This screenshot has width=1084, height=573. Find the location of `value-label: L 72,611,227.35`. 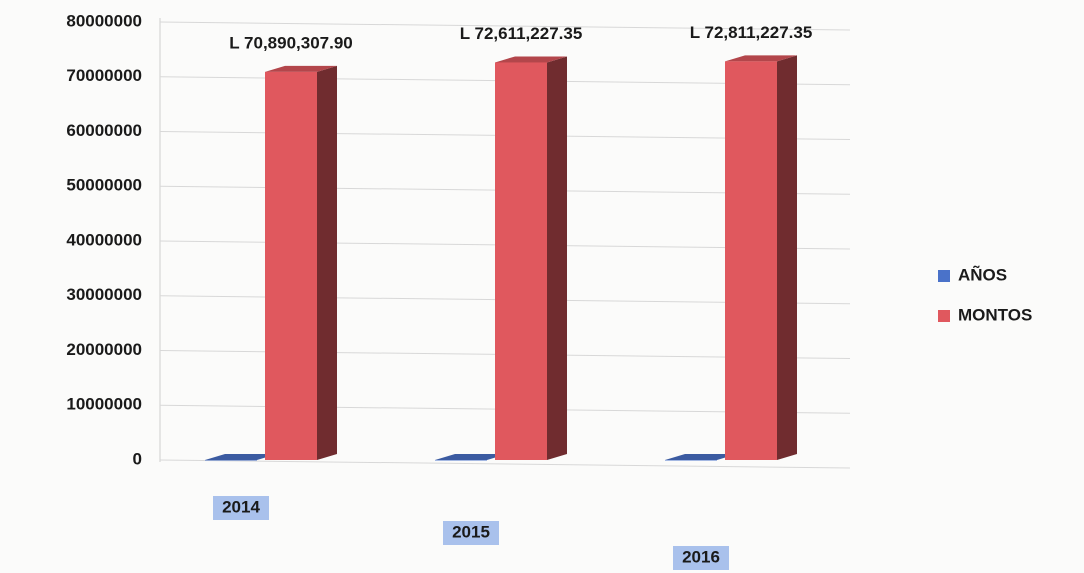

value-label: L 72,611,227.35 is located at coordinates (521, 33).